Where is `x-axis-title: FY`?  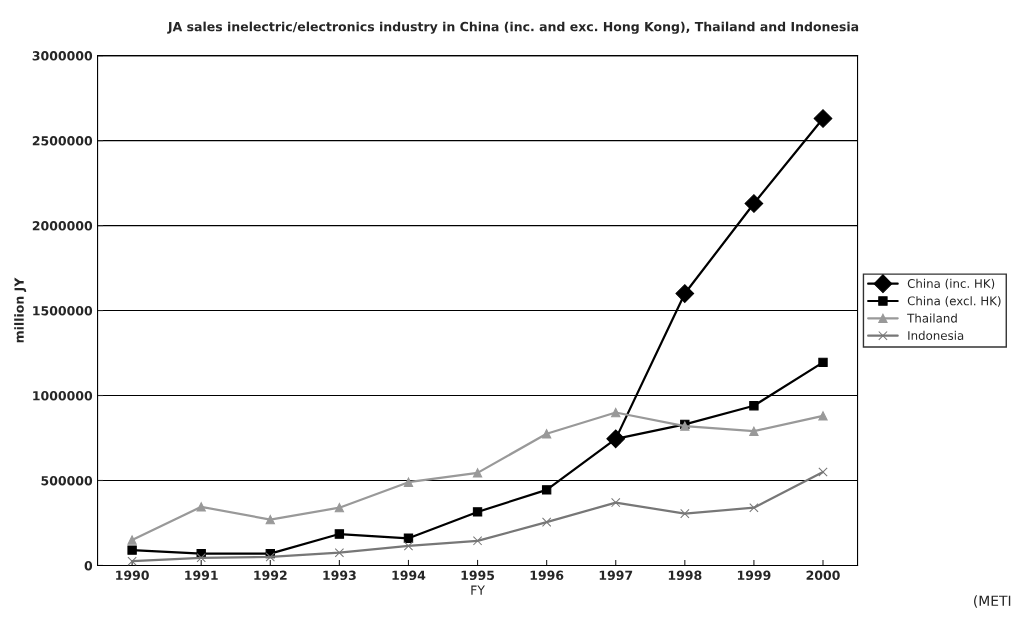
x-axis-title: FY is located at coordinates (478, 590).